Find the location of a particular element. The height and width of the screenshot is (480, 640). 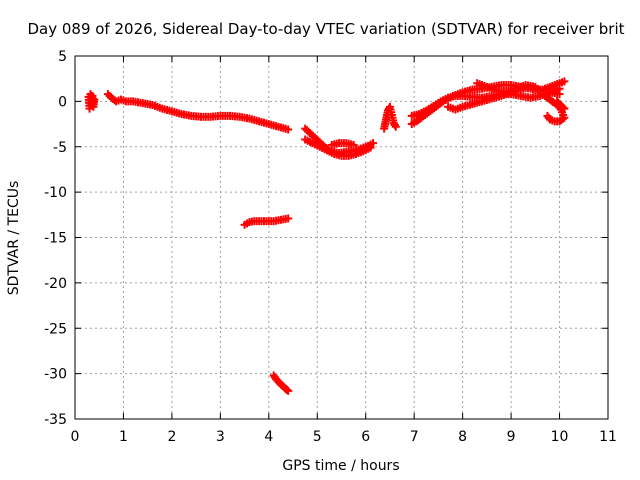

y-tick-label: -5 is located at coordinates (60, 148).